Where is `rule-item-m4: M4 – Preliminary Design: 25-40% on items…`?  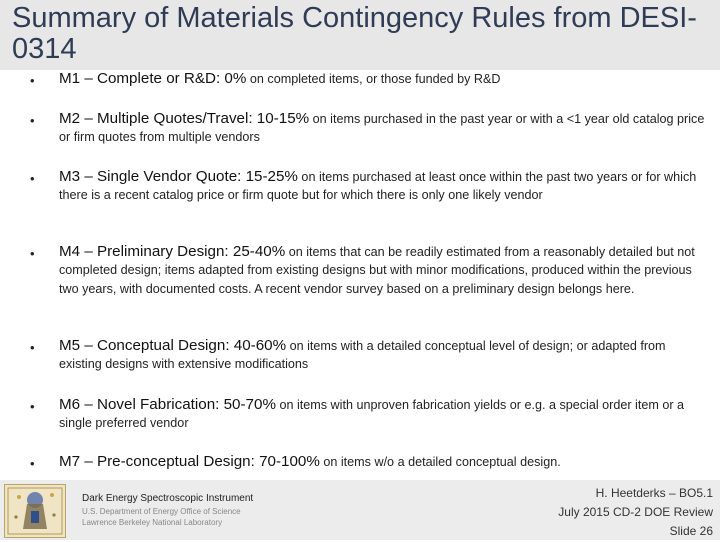 rule-item-m4: M4 – Preliminary Design: 25-40% on items… is located at coordinates (385, 270).